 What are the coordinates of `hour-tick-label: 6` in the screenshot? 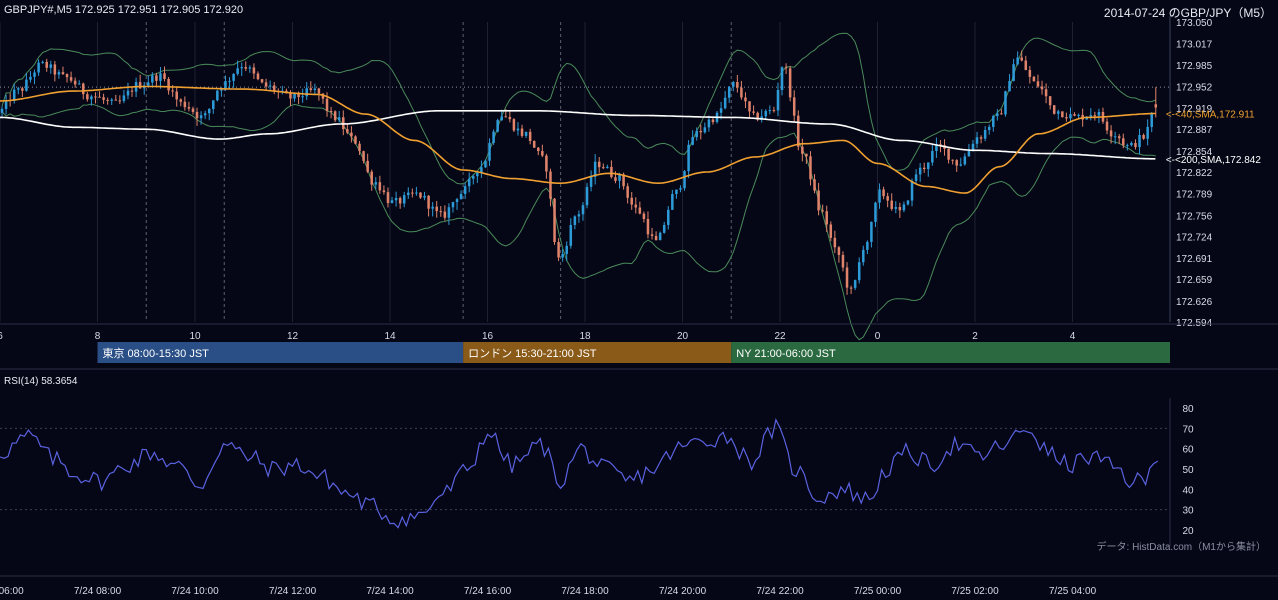 It's located at (1, 336).